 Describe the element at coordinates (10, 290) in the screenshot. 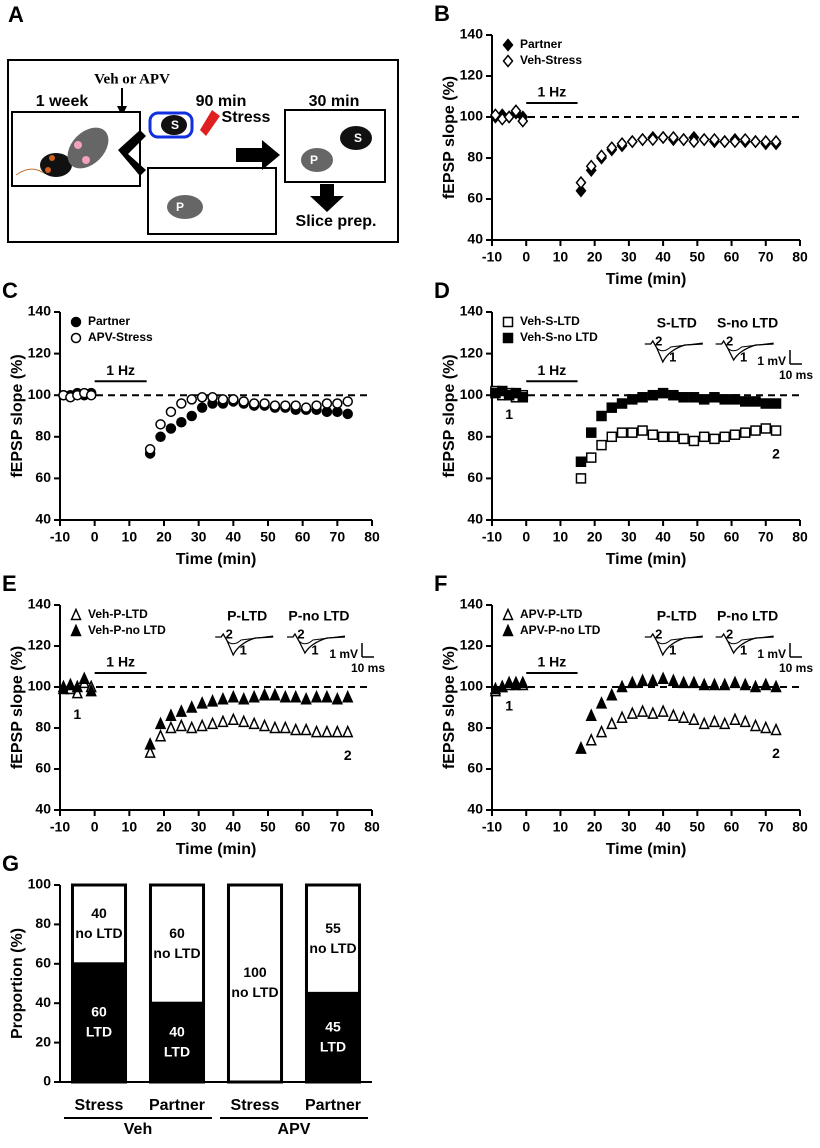

I see `panel-letter: C` at that location.